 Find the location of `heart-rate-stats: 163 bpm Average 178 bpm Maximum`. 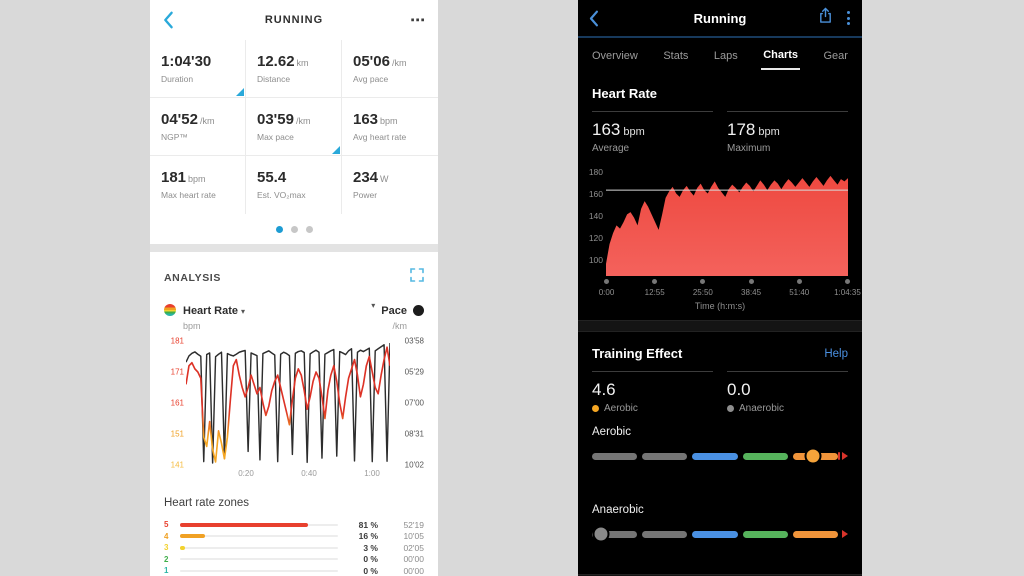

heart-rate-stats: 163 bpm Average 178 bpm Maximum is located at coordinates (720, 132).